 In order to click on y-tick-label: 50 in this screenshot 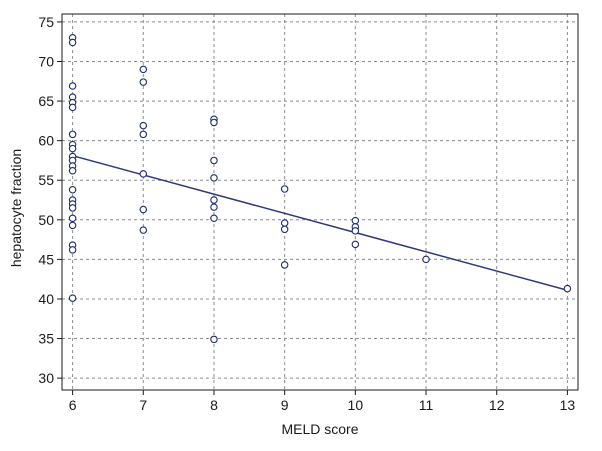, I will do `click(46, 220)`.